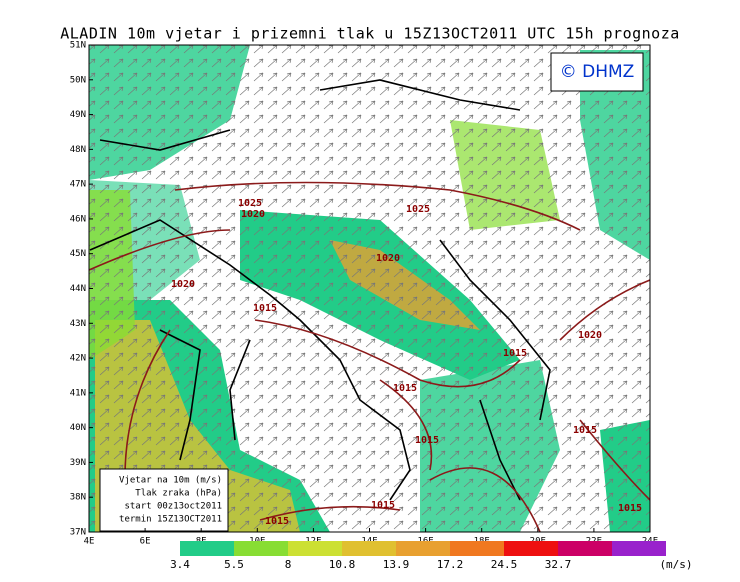  Describe the element at coordinates (164, 500) in the screenshot. I see `info-box` at that location.